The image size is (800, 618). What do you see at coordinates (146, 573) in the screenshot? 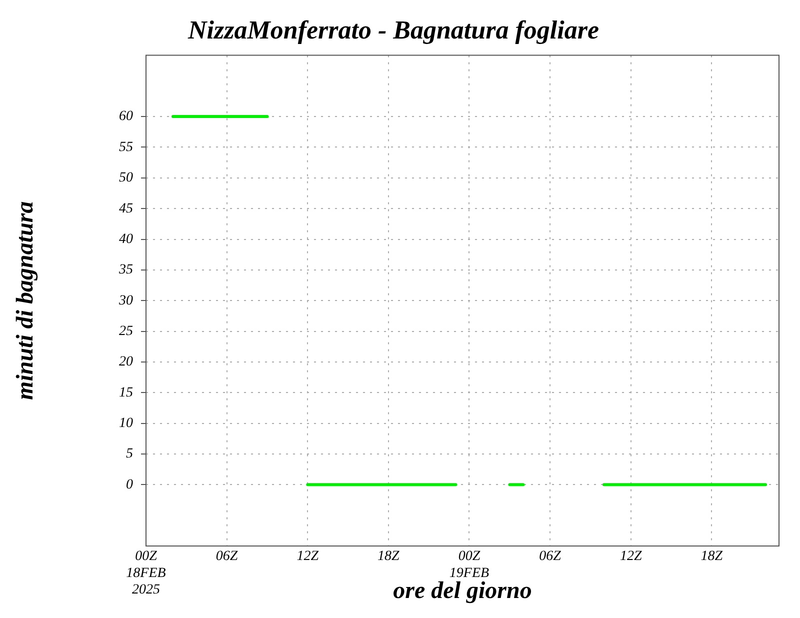
I see `x-tick-label: 00Z 18FEB 2025` at bounding box center [146, 573].